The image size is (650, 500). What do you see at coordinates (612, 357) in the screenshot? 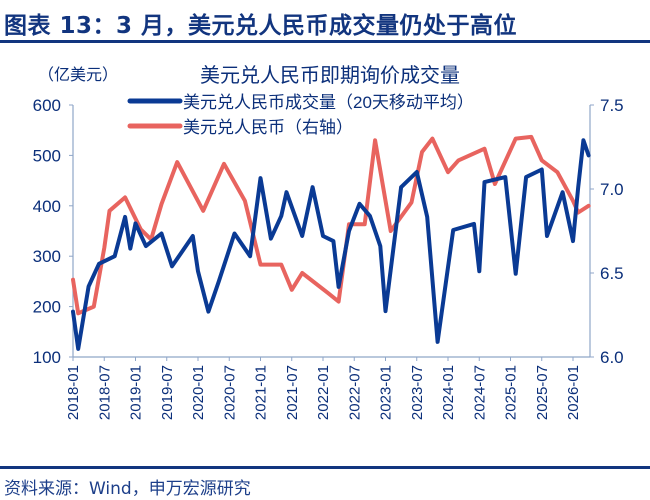
I see `y2-tick-label: 6.0` at bounding box center [612, 357].